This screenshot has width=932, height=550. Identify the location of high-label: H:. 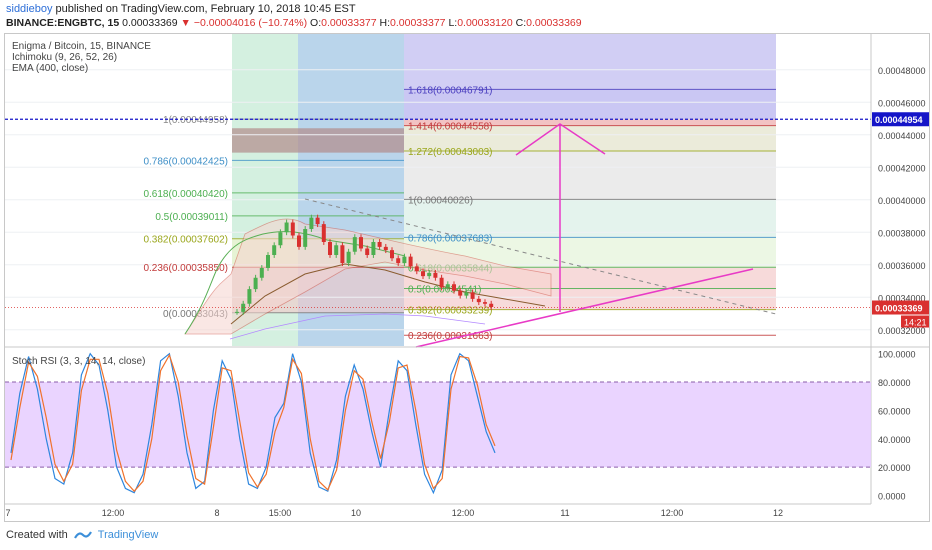
(385, 23).